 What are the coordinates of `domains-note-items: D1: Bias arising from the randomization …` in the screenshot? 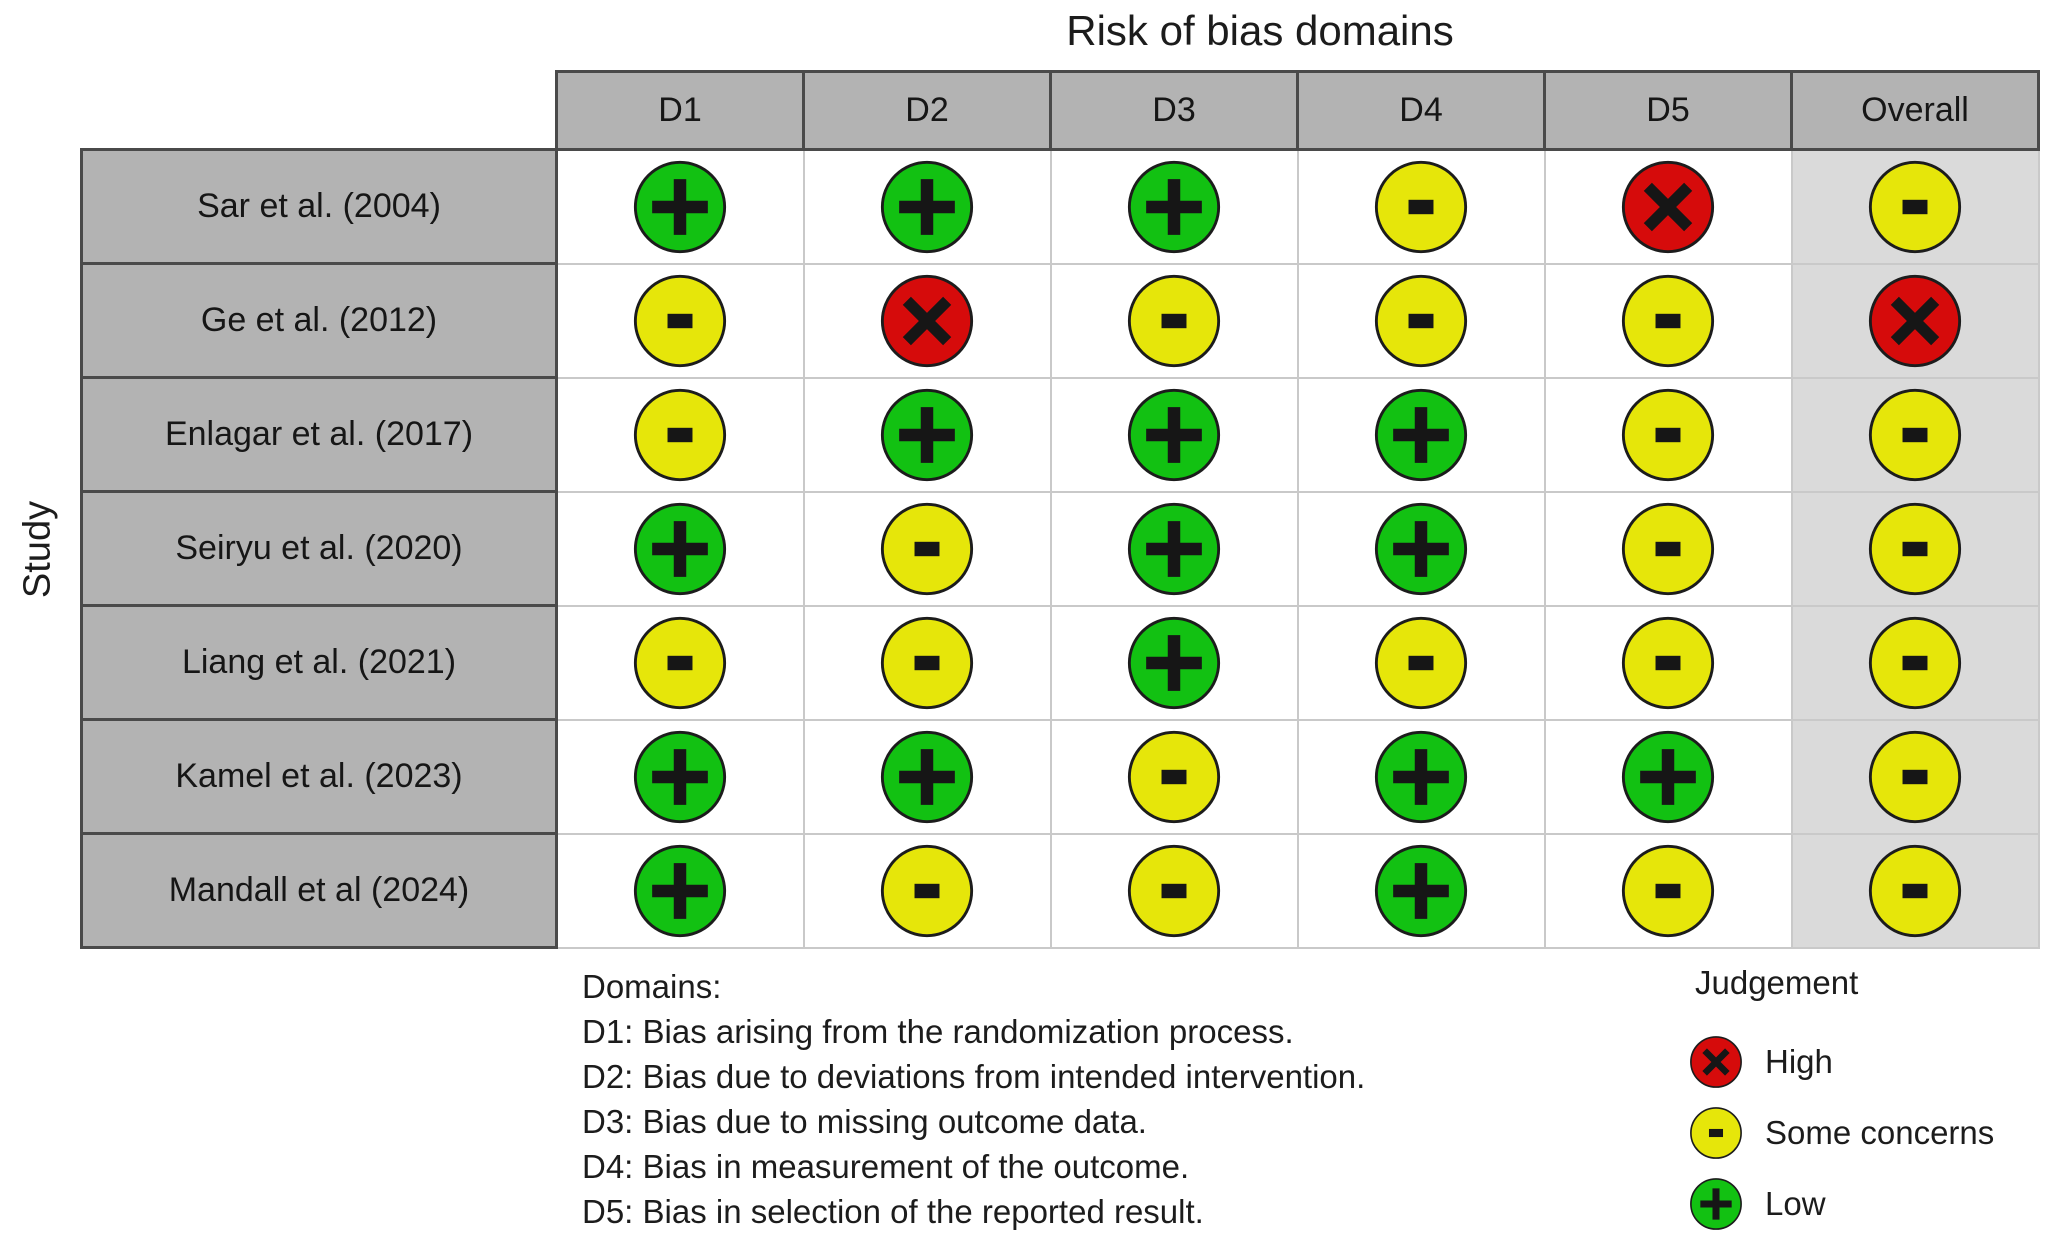 It's located at (973, 1121).